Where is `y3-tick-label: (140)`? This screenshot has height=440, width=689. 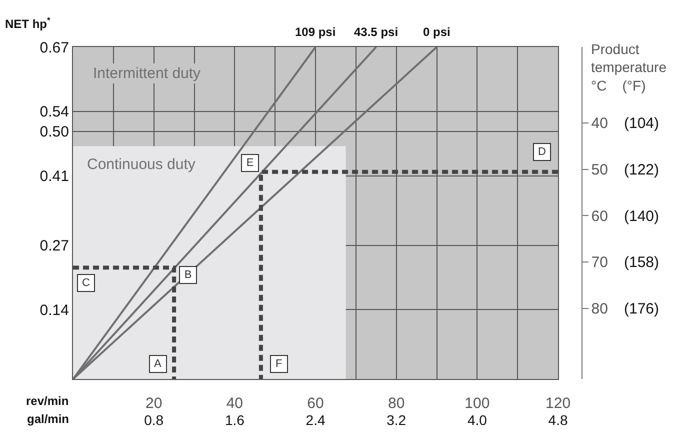 y3-tick-label: (140) is located at coordinates (642, 216).